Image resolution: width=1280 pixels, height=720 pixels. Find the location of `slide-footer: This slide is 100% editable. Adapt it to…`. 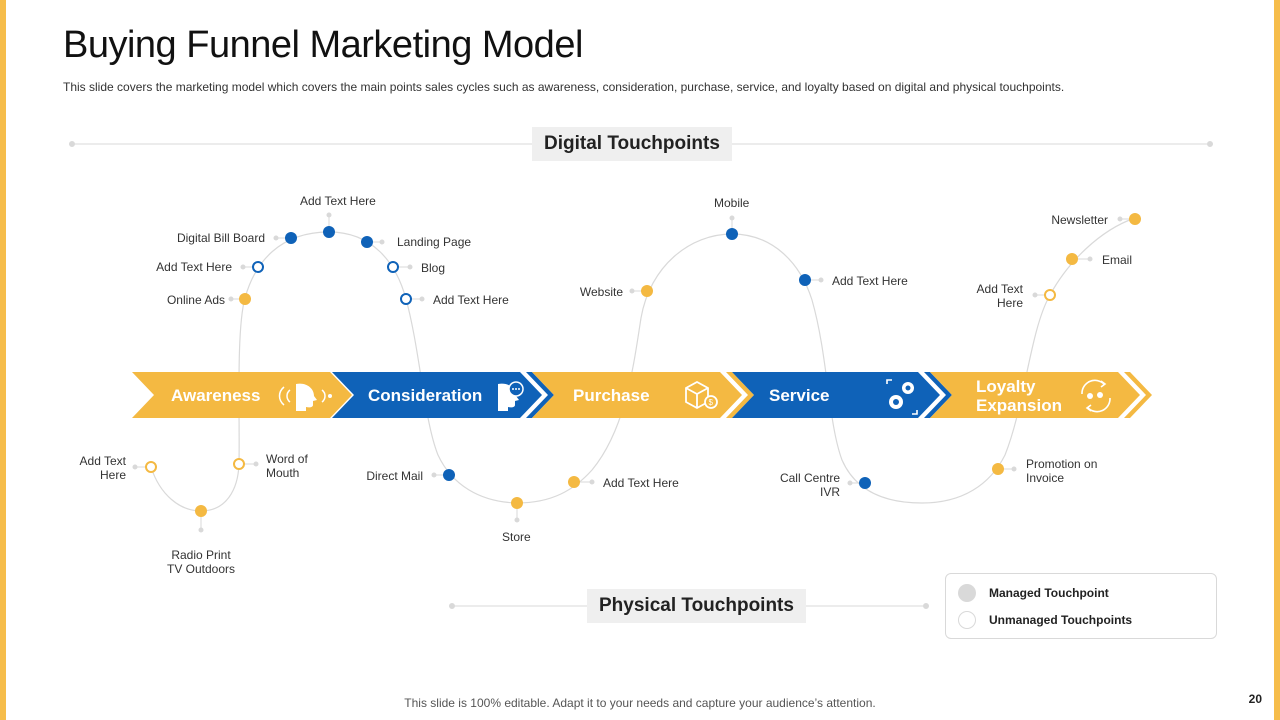

slide-footer: This slide is 100% editable. Adapt it to… is located at coordinates (640, 703).